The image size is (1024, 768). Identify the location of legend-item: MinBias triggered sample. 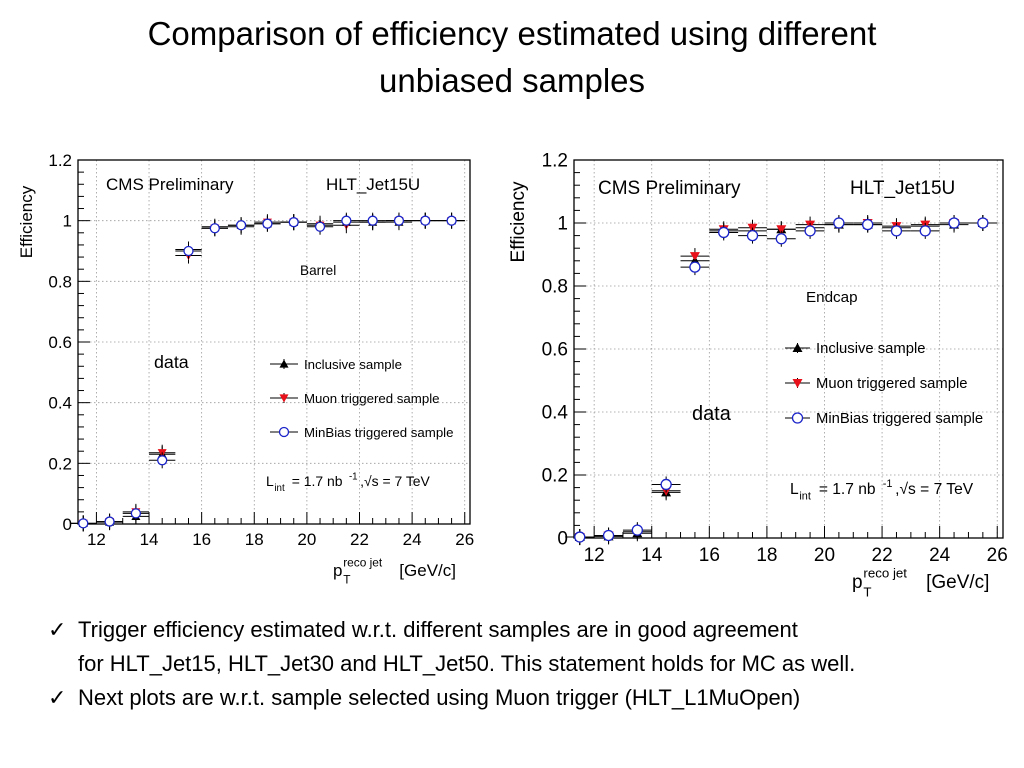
(884, 419).